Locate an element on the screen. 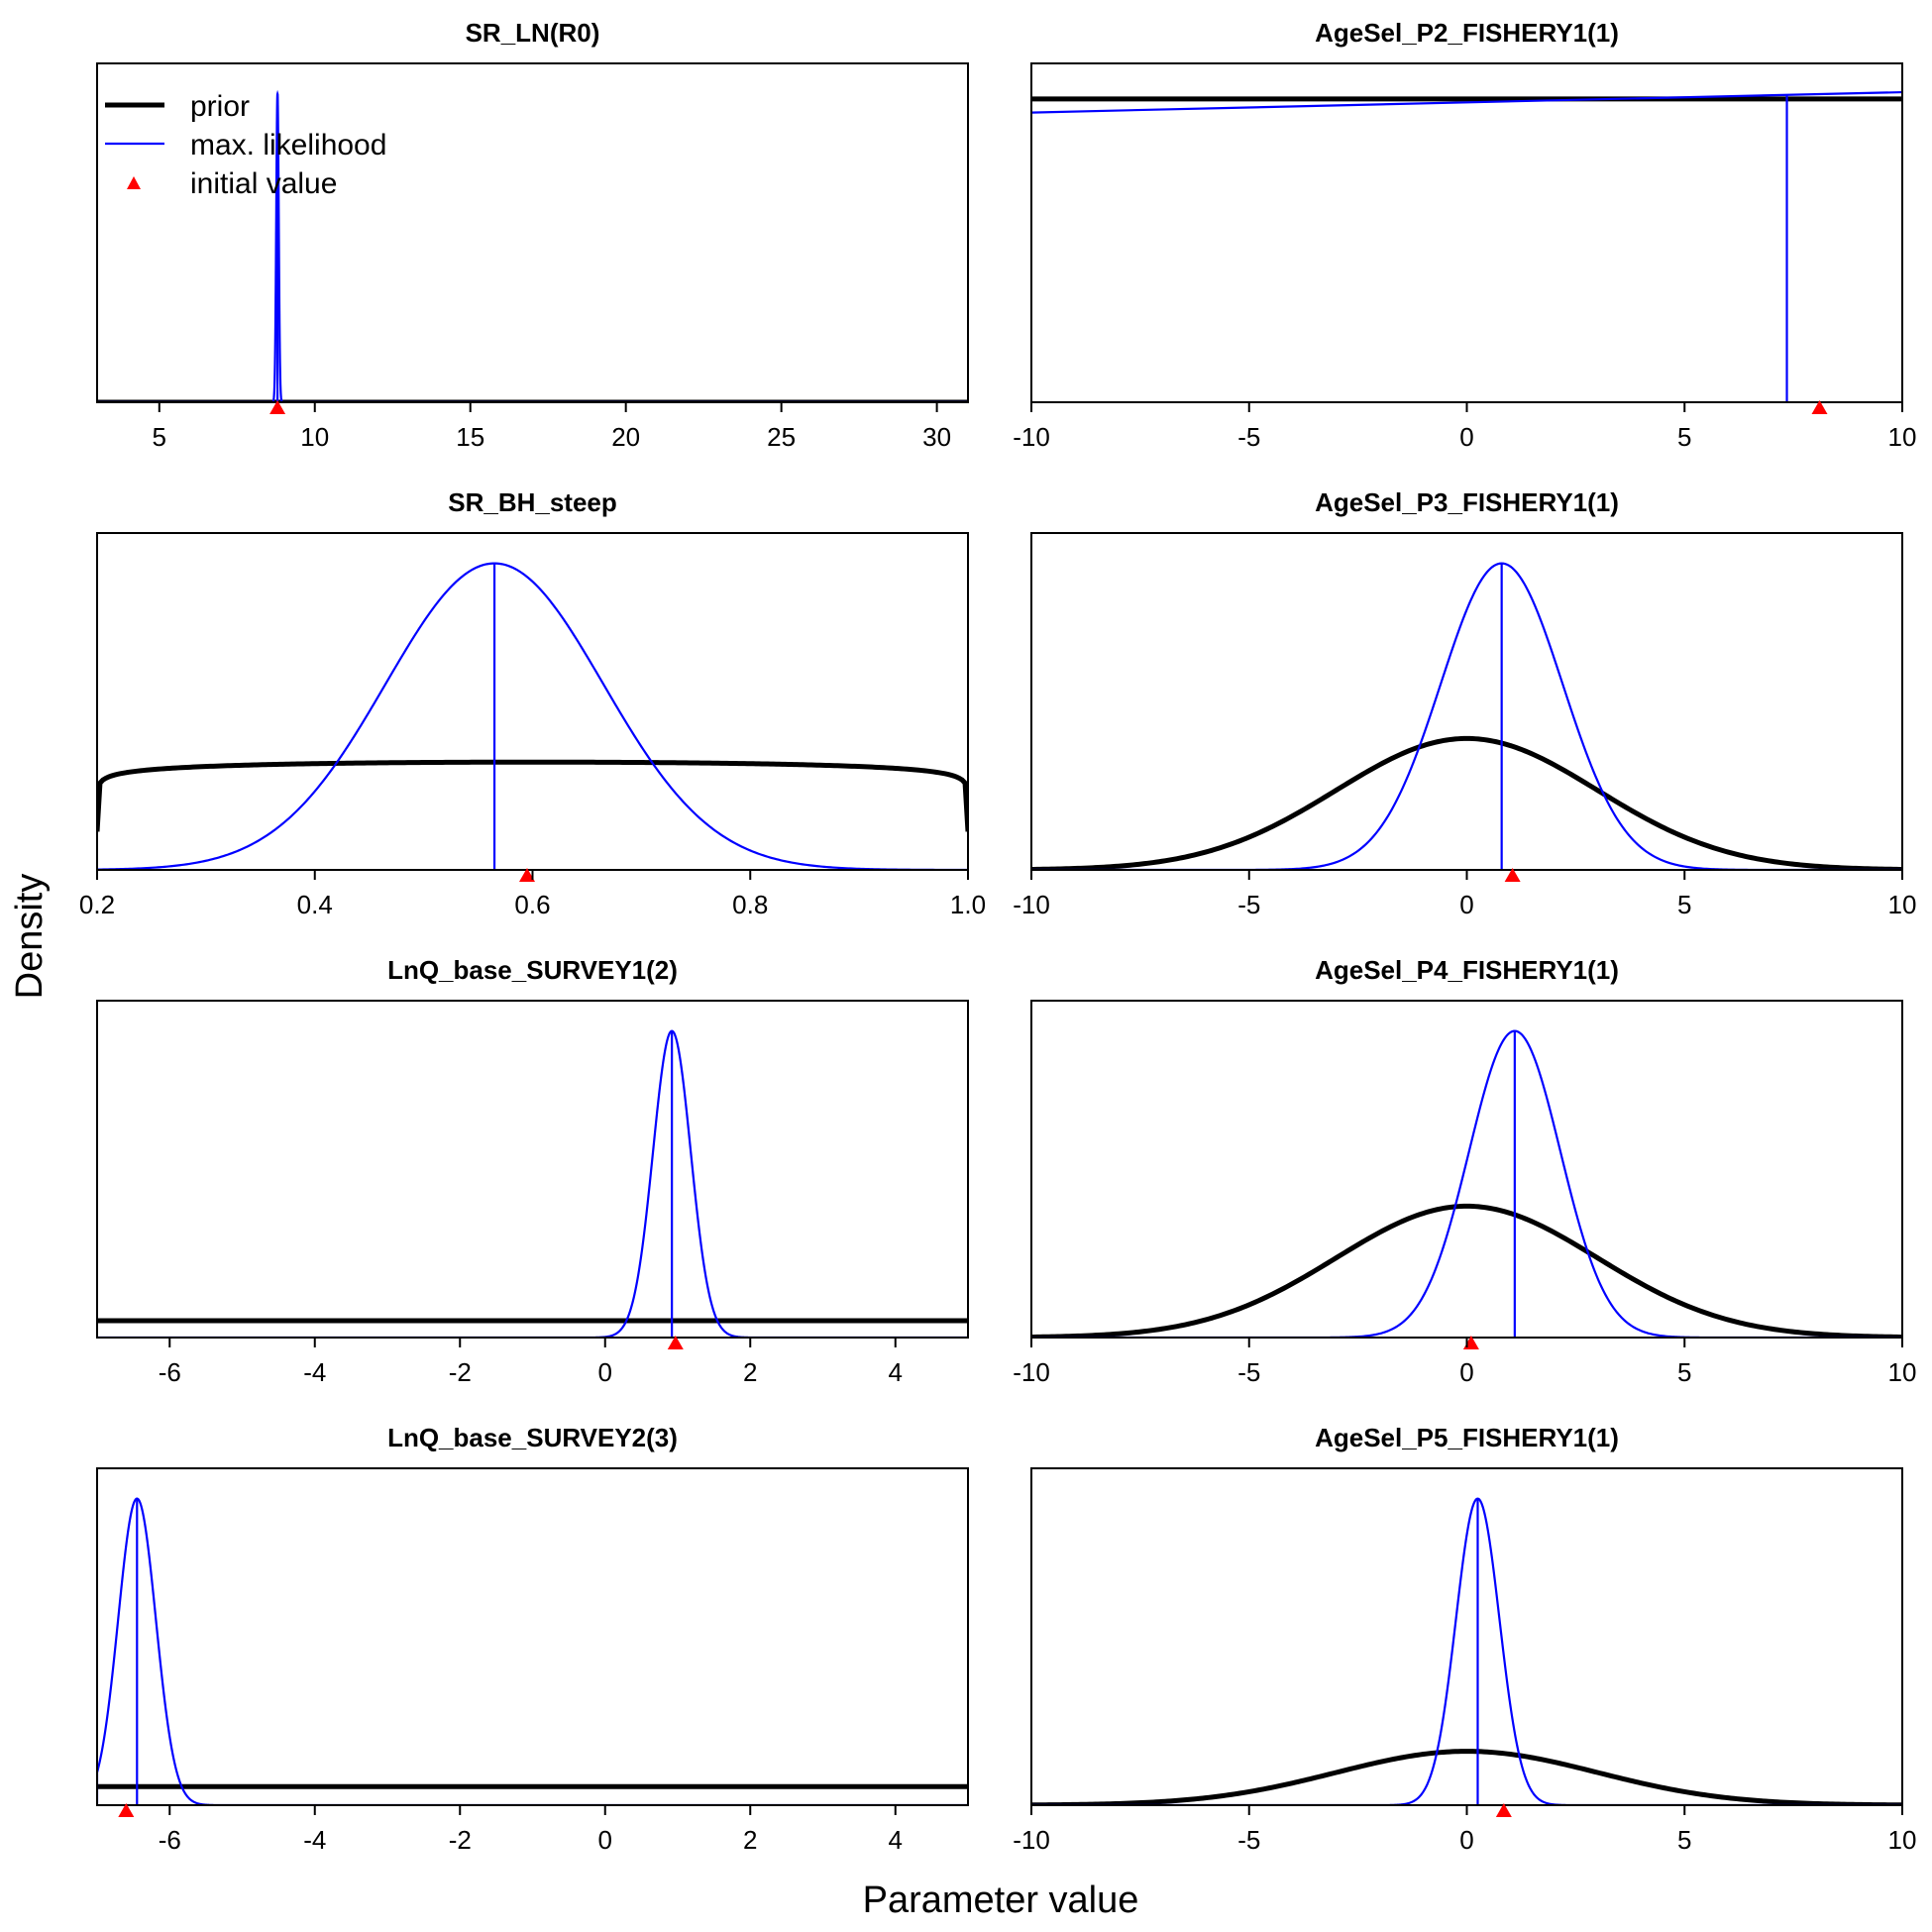 This screenshot has width=1932, height=1932. legend-label: prior is located at coordinates (220, 106).